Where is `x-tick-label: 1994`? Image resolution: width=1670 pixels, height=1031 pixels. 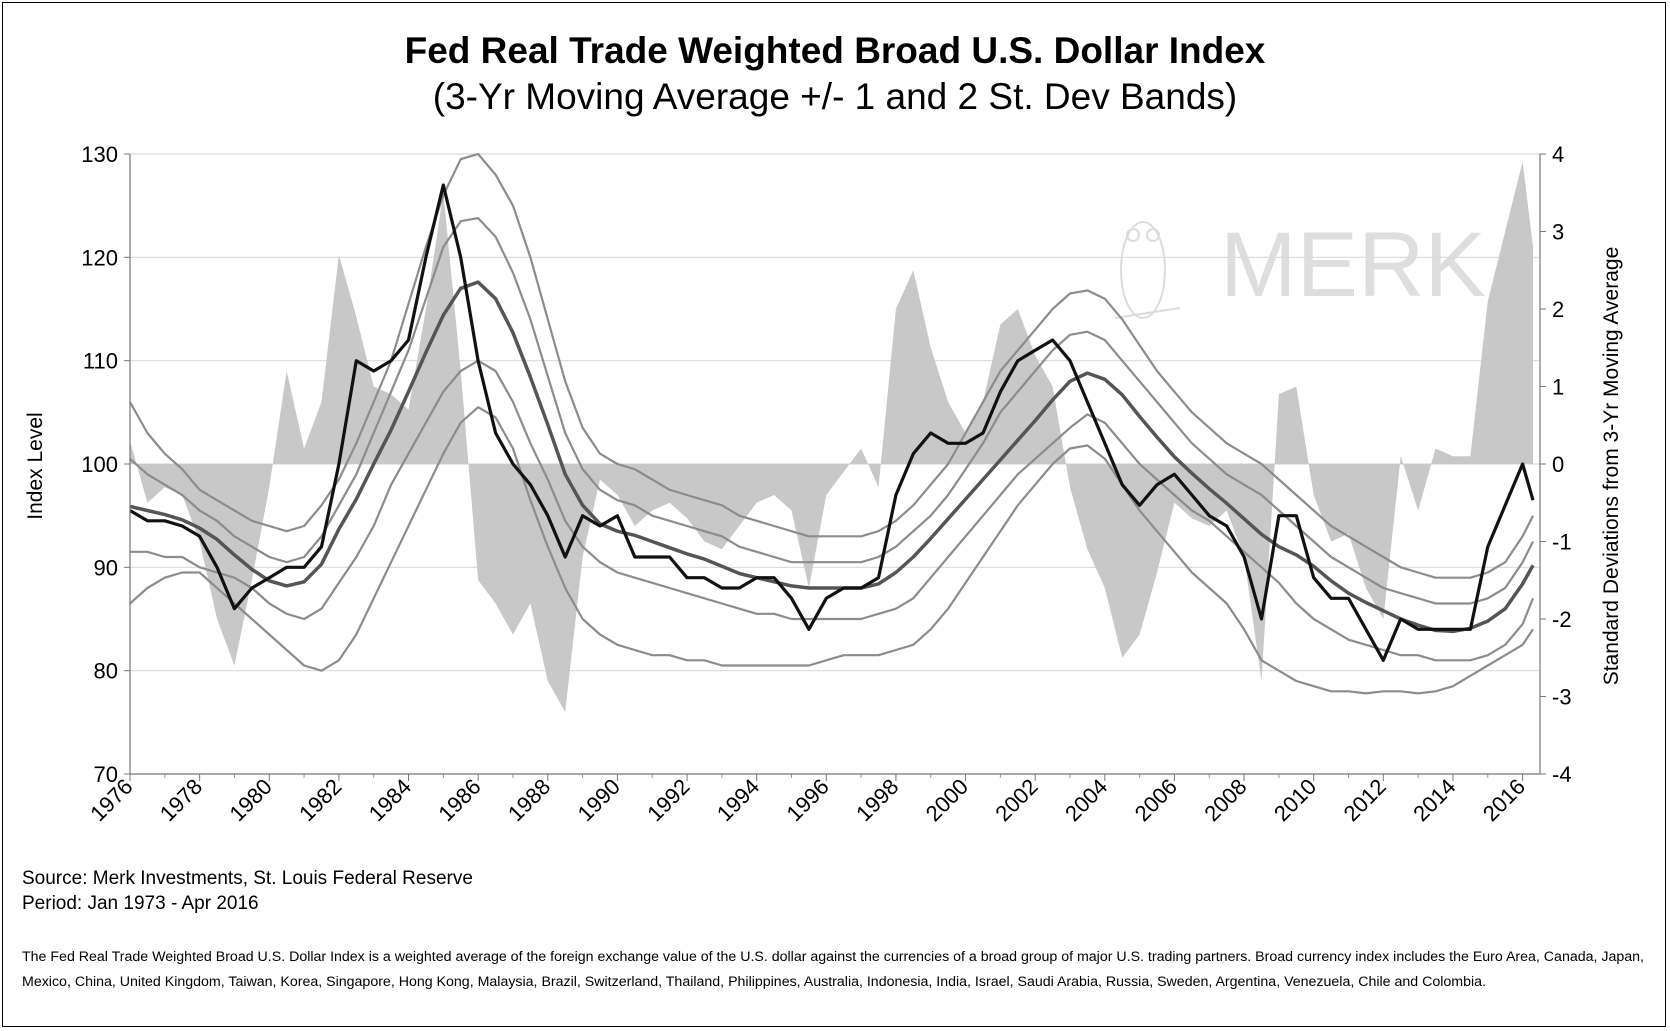
x-tick-label: 1994 is located at coordinates (738, 800).